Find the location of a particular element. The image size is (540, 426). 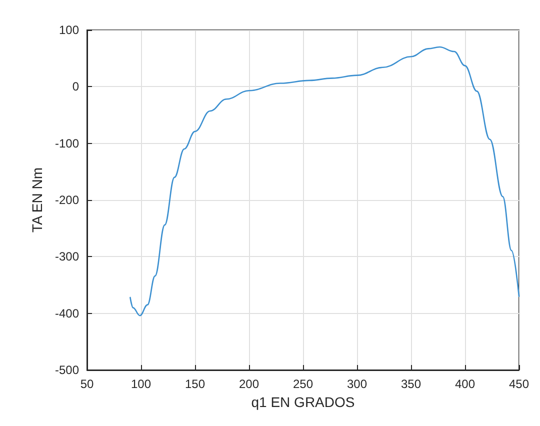

y-tick-label: -200 is located at coordinates (67, 200).